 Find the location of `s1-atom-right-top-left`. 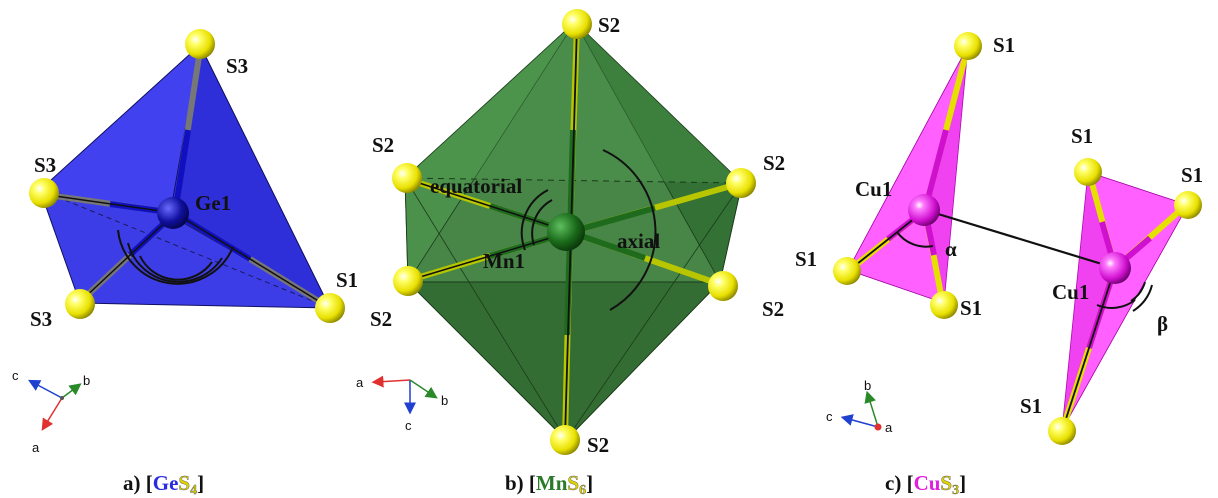

s1-atom-right-top-left is located at coordinates (1088, 172).